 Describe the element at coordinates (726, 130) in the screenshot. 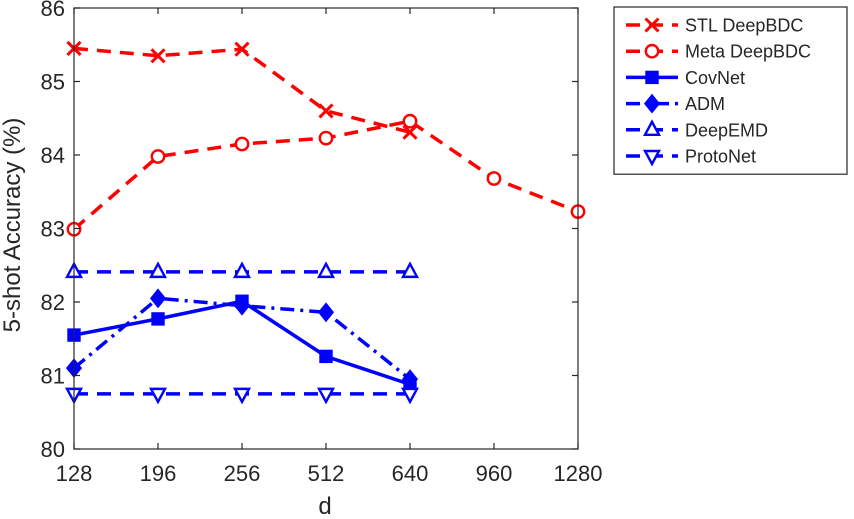

I see `legend-label: DeepEMD` at that location.